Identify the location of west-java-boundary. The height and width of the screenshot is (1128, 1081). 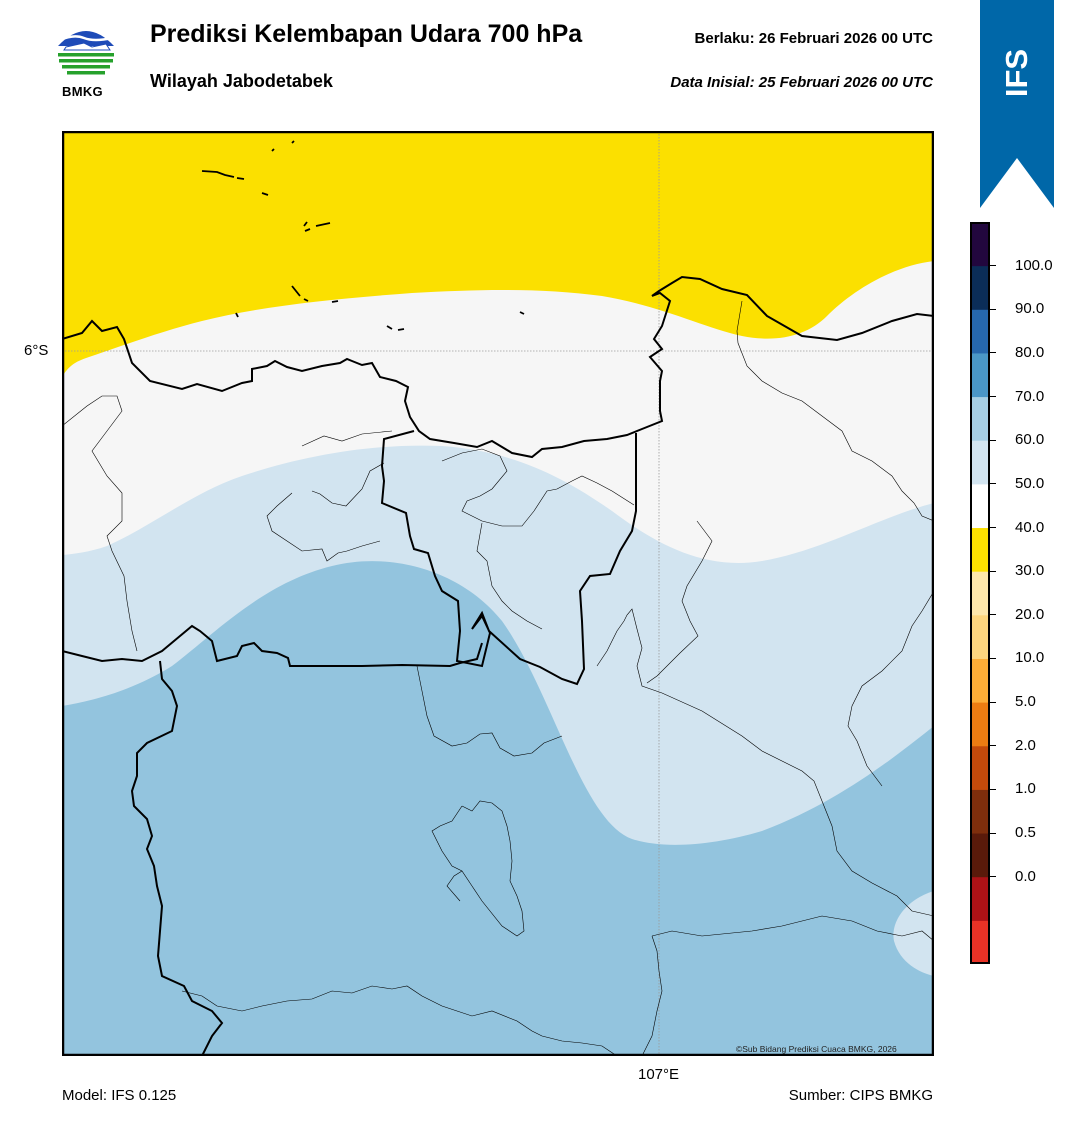
(272, 840).